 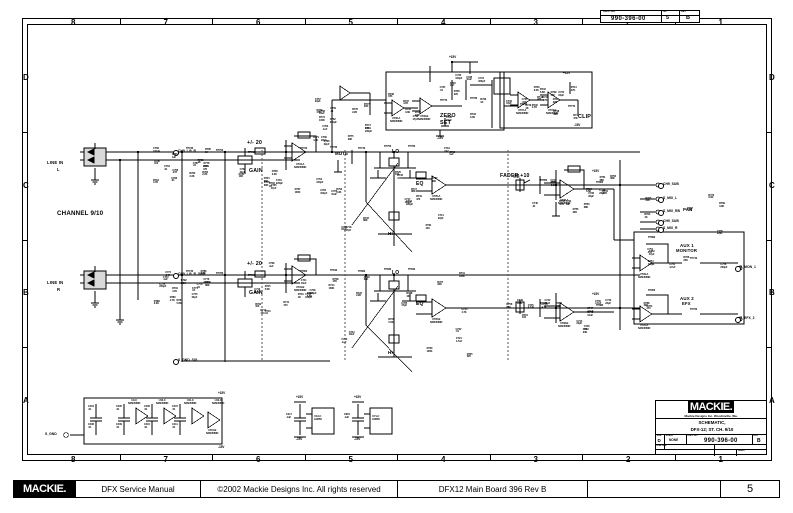 I want to click on opamp-designator: U706-A NJM4580D, so click(x=396, y=120).